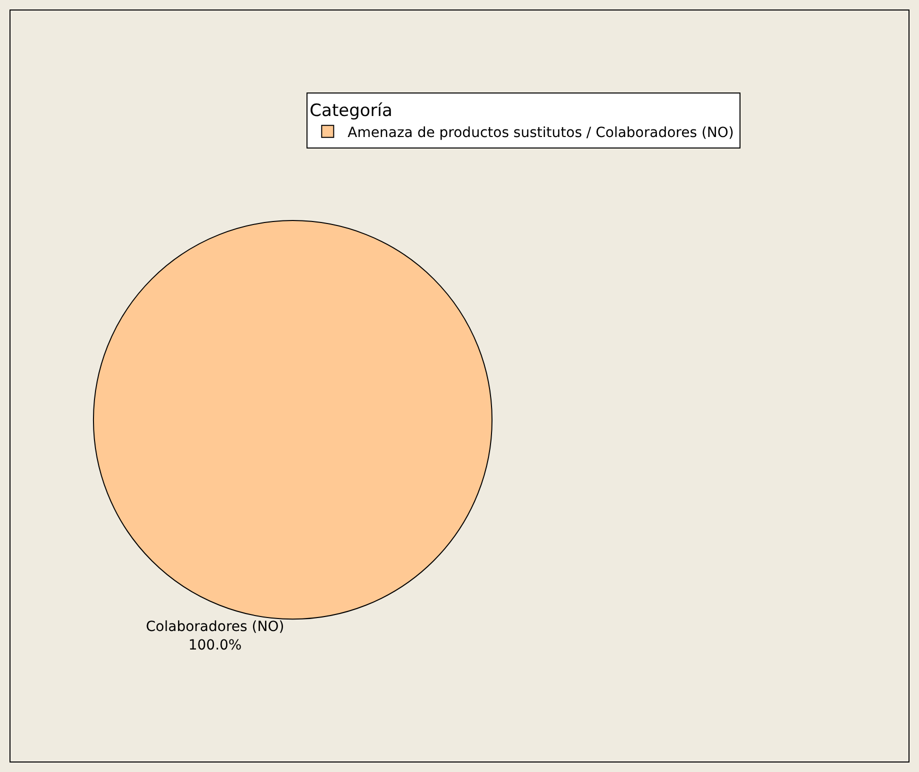 Image resolution: width=919 pixels, height=772 pixels. I want to click on legend-label: Amenaza de productos sustitutos / Colaboradores (NO), so click(541, 132).